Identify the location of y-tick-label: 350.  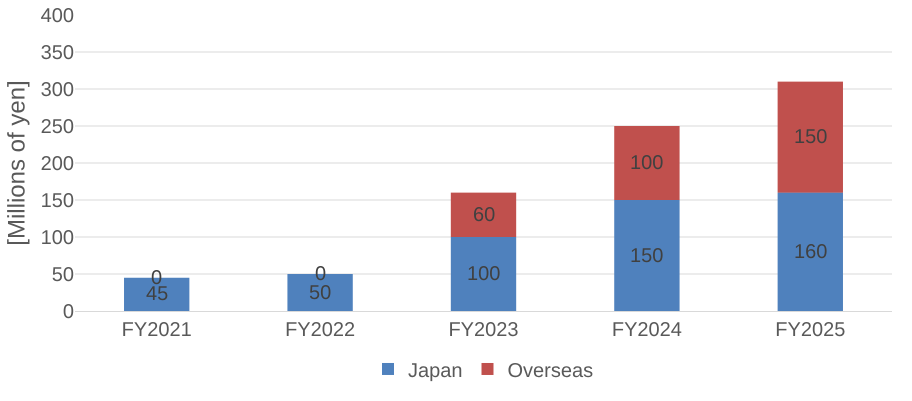
(57, 53).